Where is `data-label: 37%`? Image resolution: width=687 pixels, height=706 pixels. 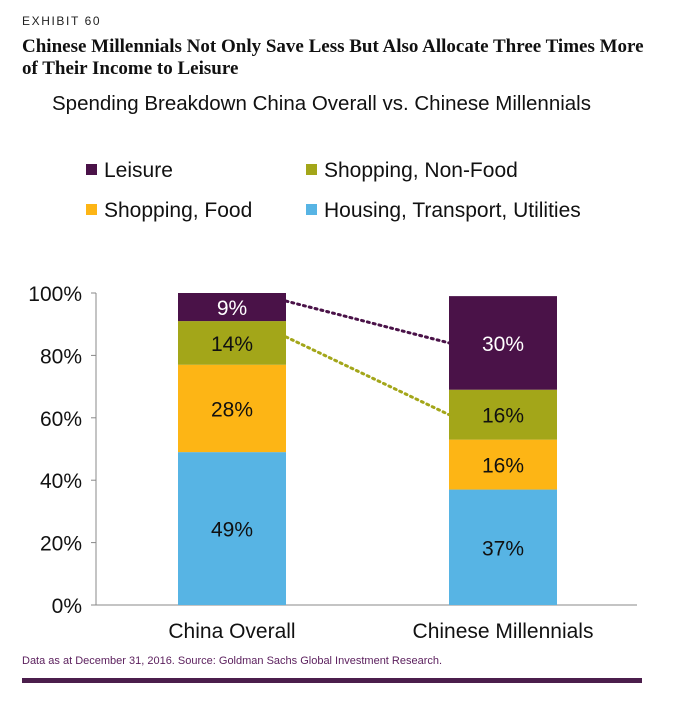
data-label: 37% is located at coordinates (503, 548).